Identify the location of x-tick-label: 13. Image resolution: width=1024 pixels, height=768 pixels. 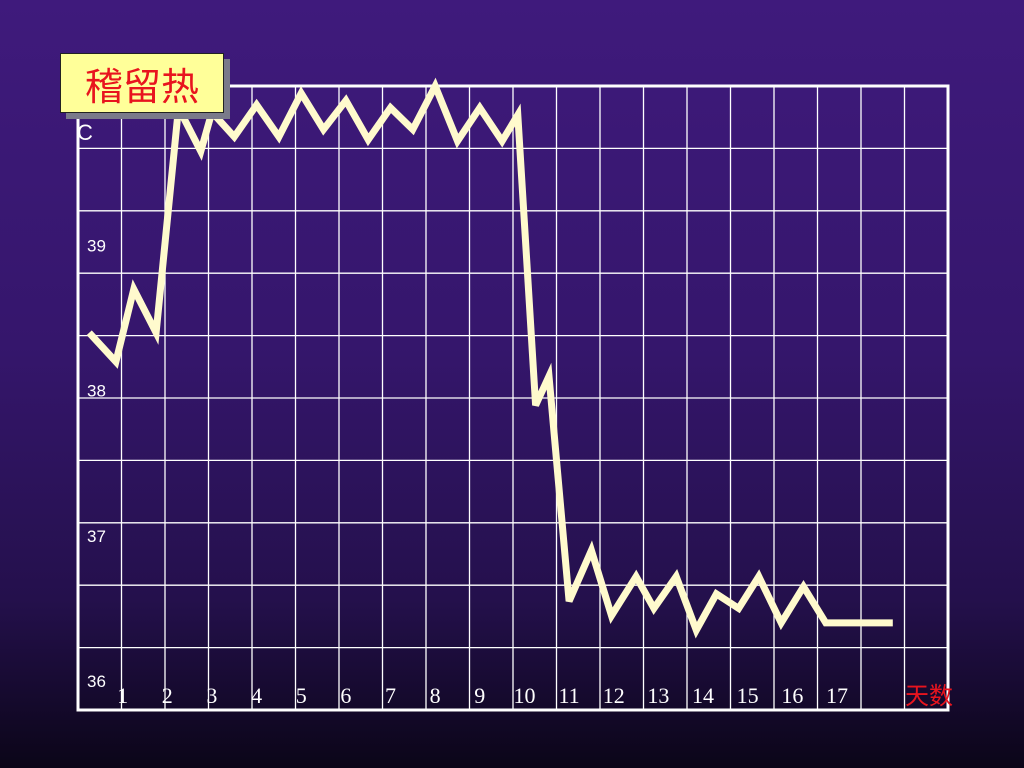
(658, 695).